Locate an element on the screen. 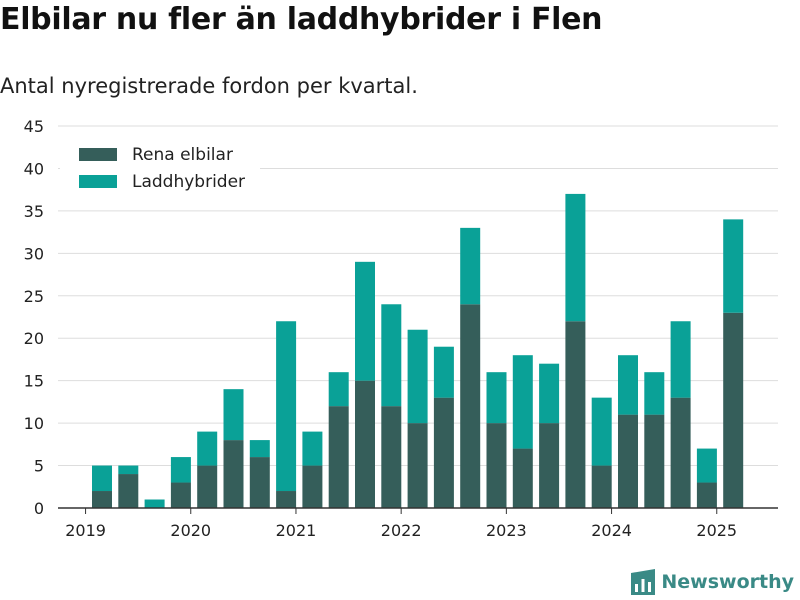  y-tick-label: 25 is located at coordinates (34, 296).